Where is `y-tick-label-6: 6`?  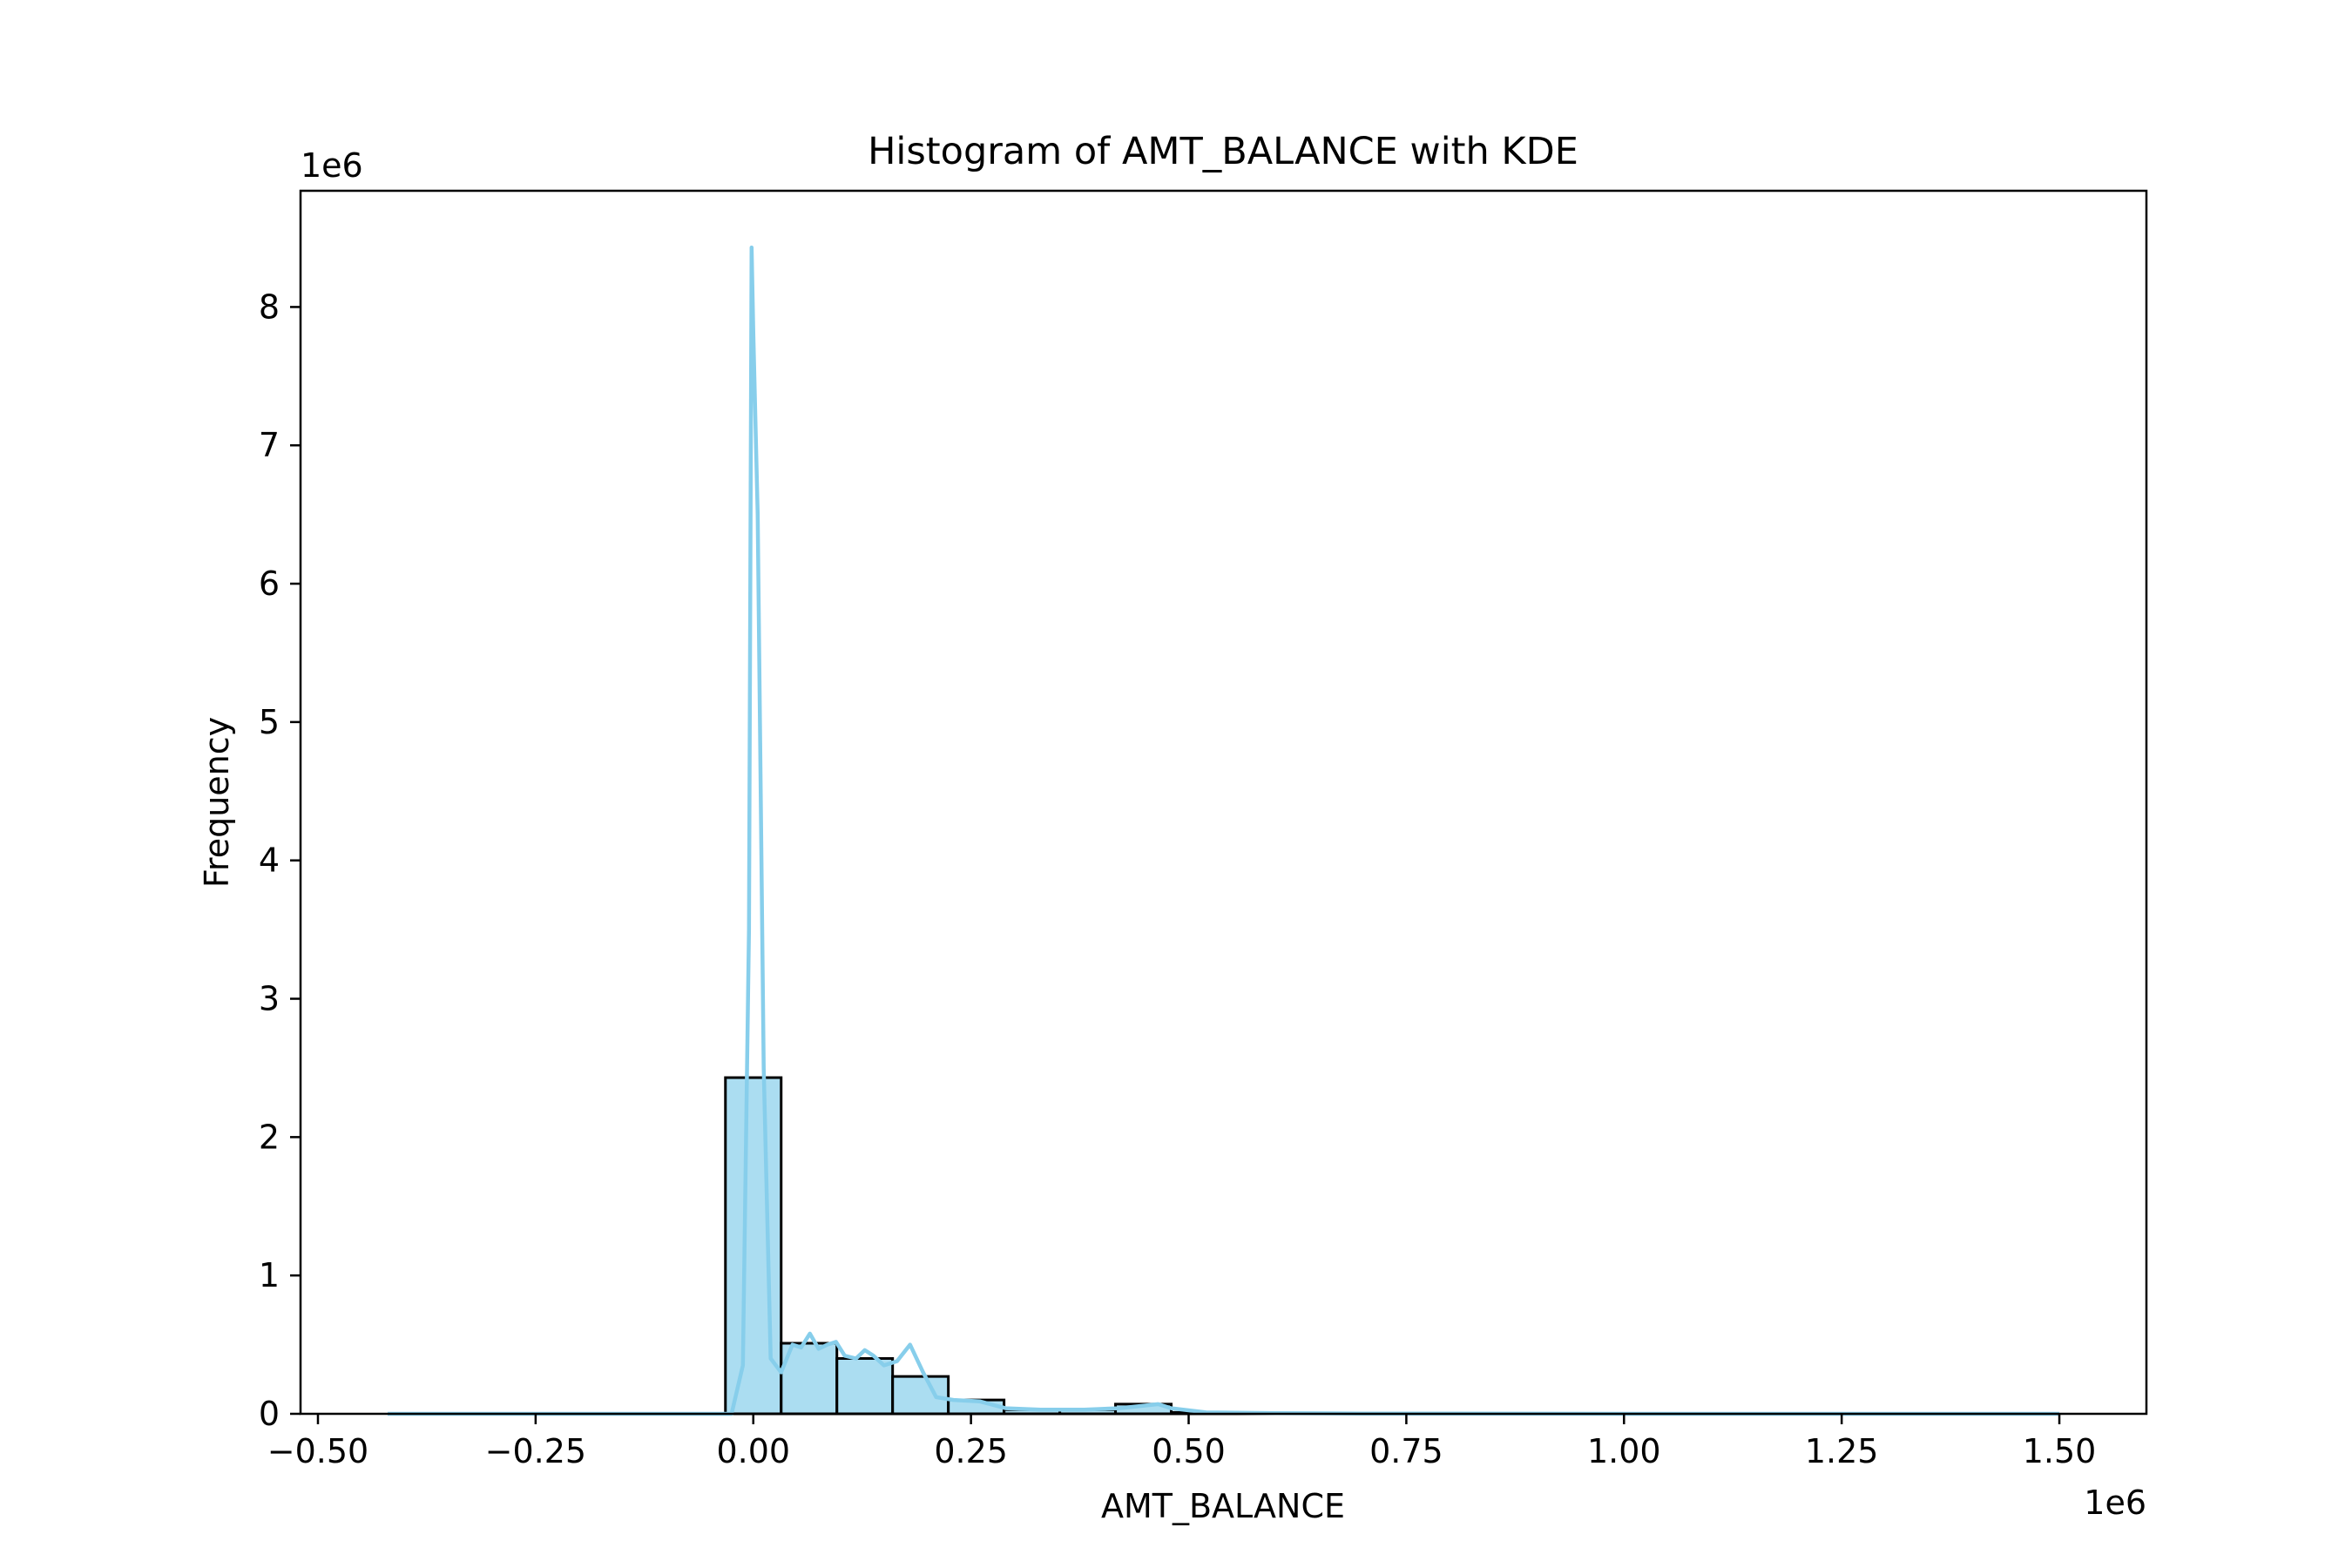
y-tick-label-6: 6 is located at coordinates (270, 583).